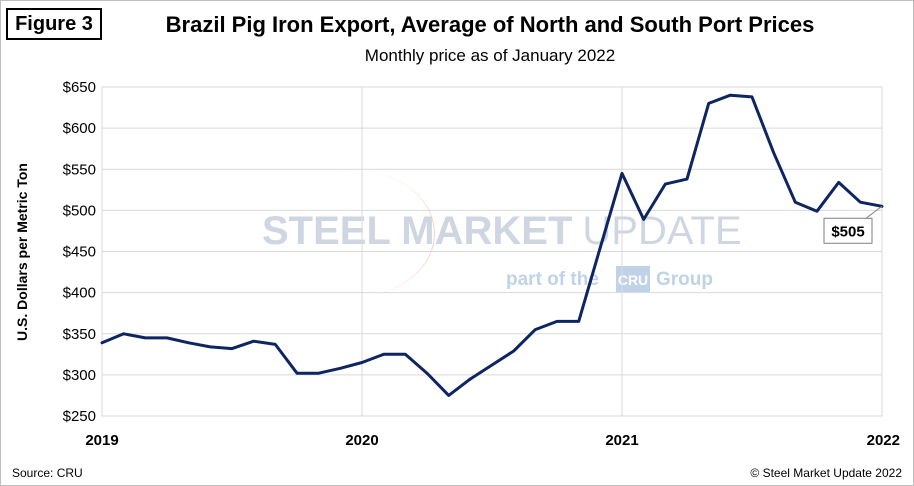  Describe the element at coordinates (492, 440) in the screenshot. I see `x-axis-ticks: 2019 2020 2021 2022` at that location.